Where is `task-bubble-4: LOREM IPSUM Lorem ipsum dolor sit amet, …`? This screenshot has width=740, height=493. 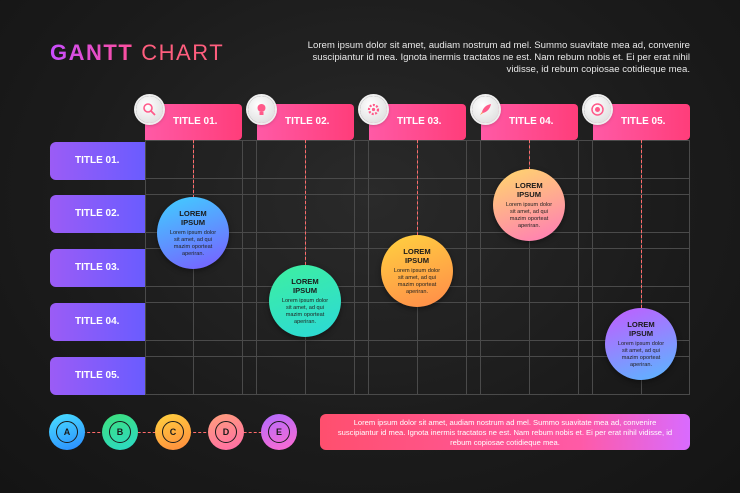
task-bubble-4: LOREM IPSUM Lorem ipsum dolor sit amet, … is located at coordinates (529, 205).